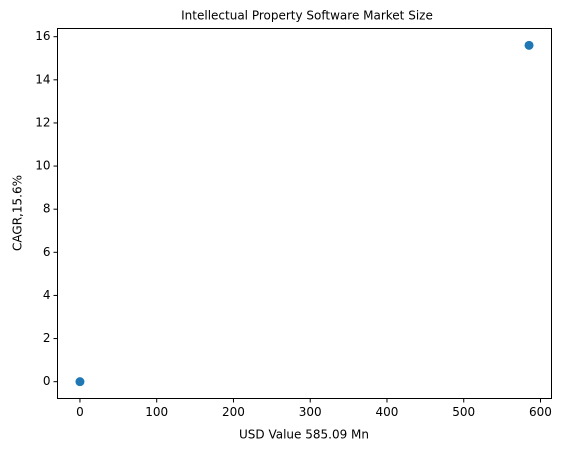  Describe the element at coordinates (80, 412) in the screenshot. I see `x-tick-label: 0` at that location.